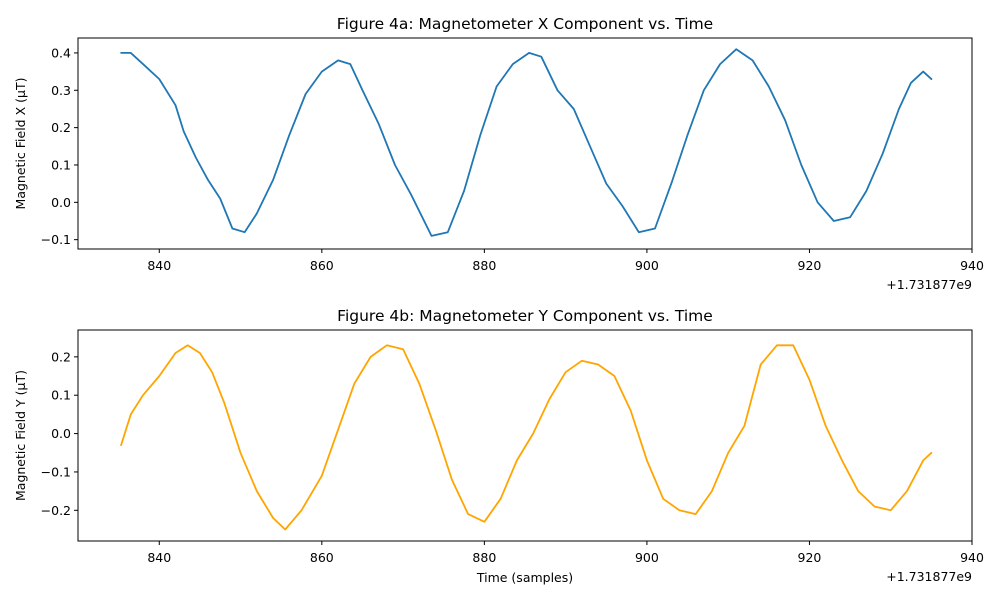 This screenshot has height=600, width=1000. Describe the element at coordinates (810, 265) in the screenshot. I see `x-tick-label-x: 920` at that location.